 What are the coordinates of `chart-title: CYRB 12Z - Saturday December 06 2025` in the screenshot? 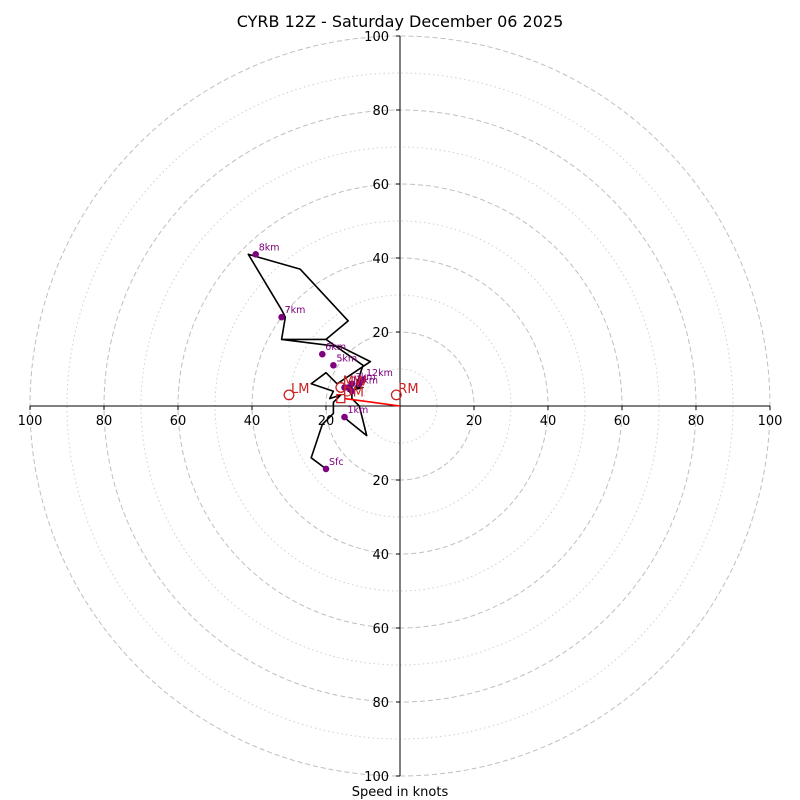 It's located at (400, 21).